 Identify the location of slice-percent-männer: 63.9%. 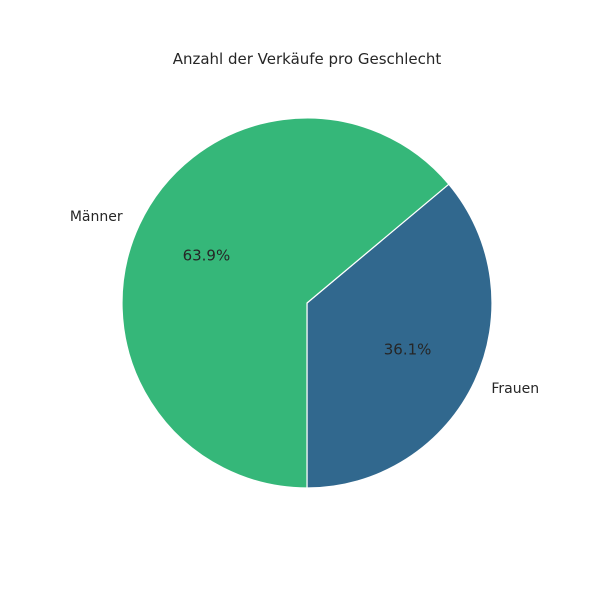
(207, 256).